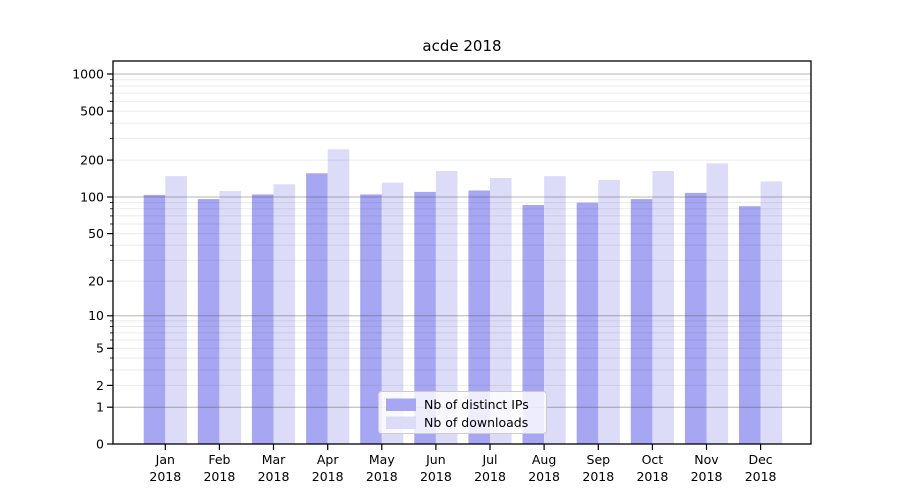  I want to click on x-tick-label-dec: Dec 2018, so click(761, 468).